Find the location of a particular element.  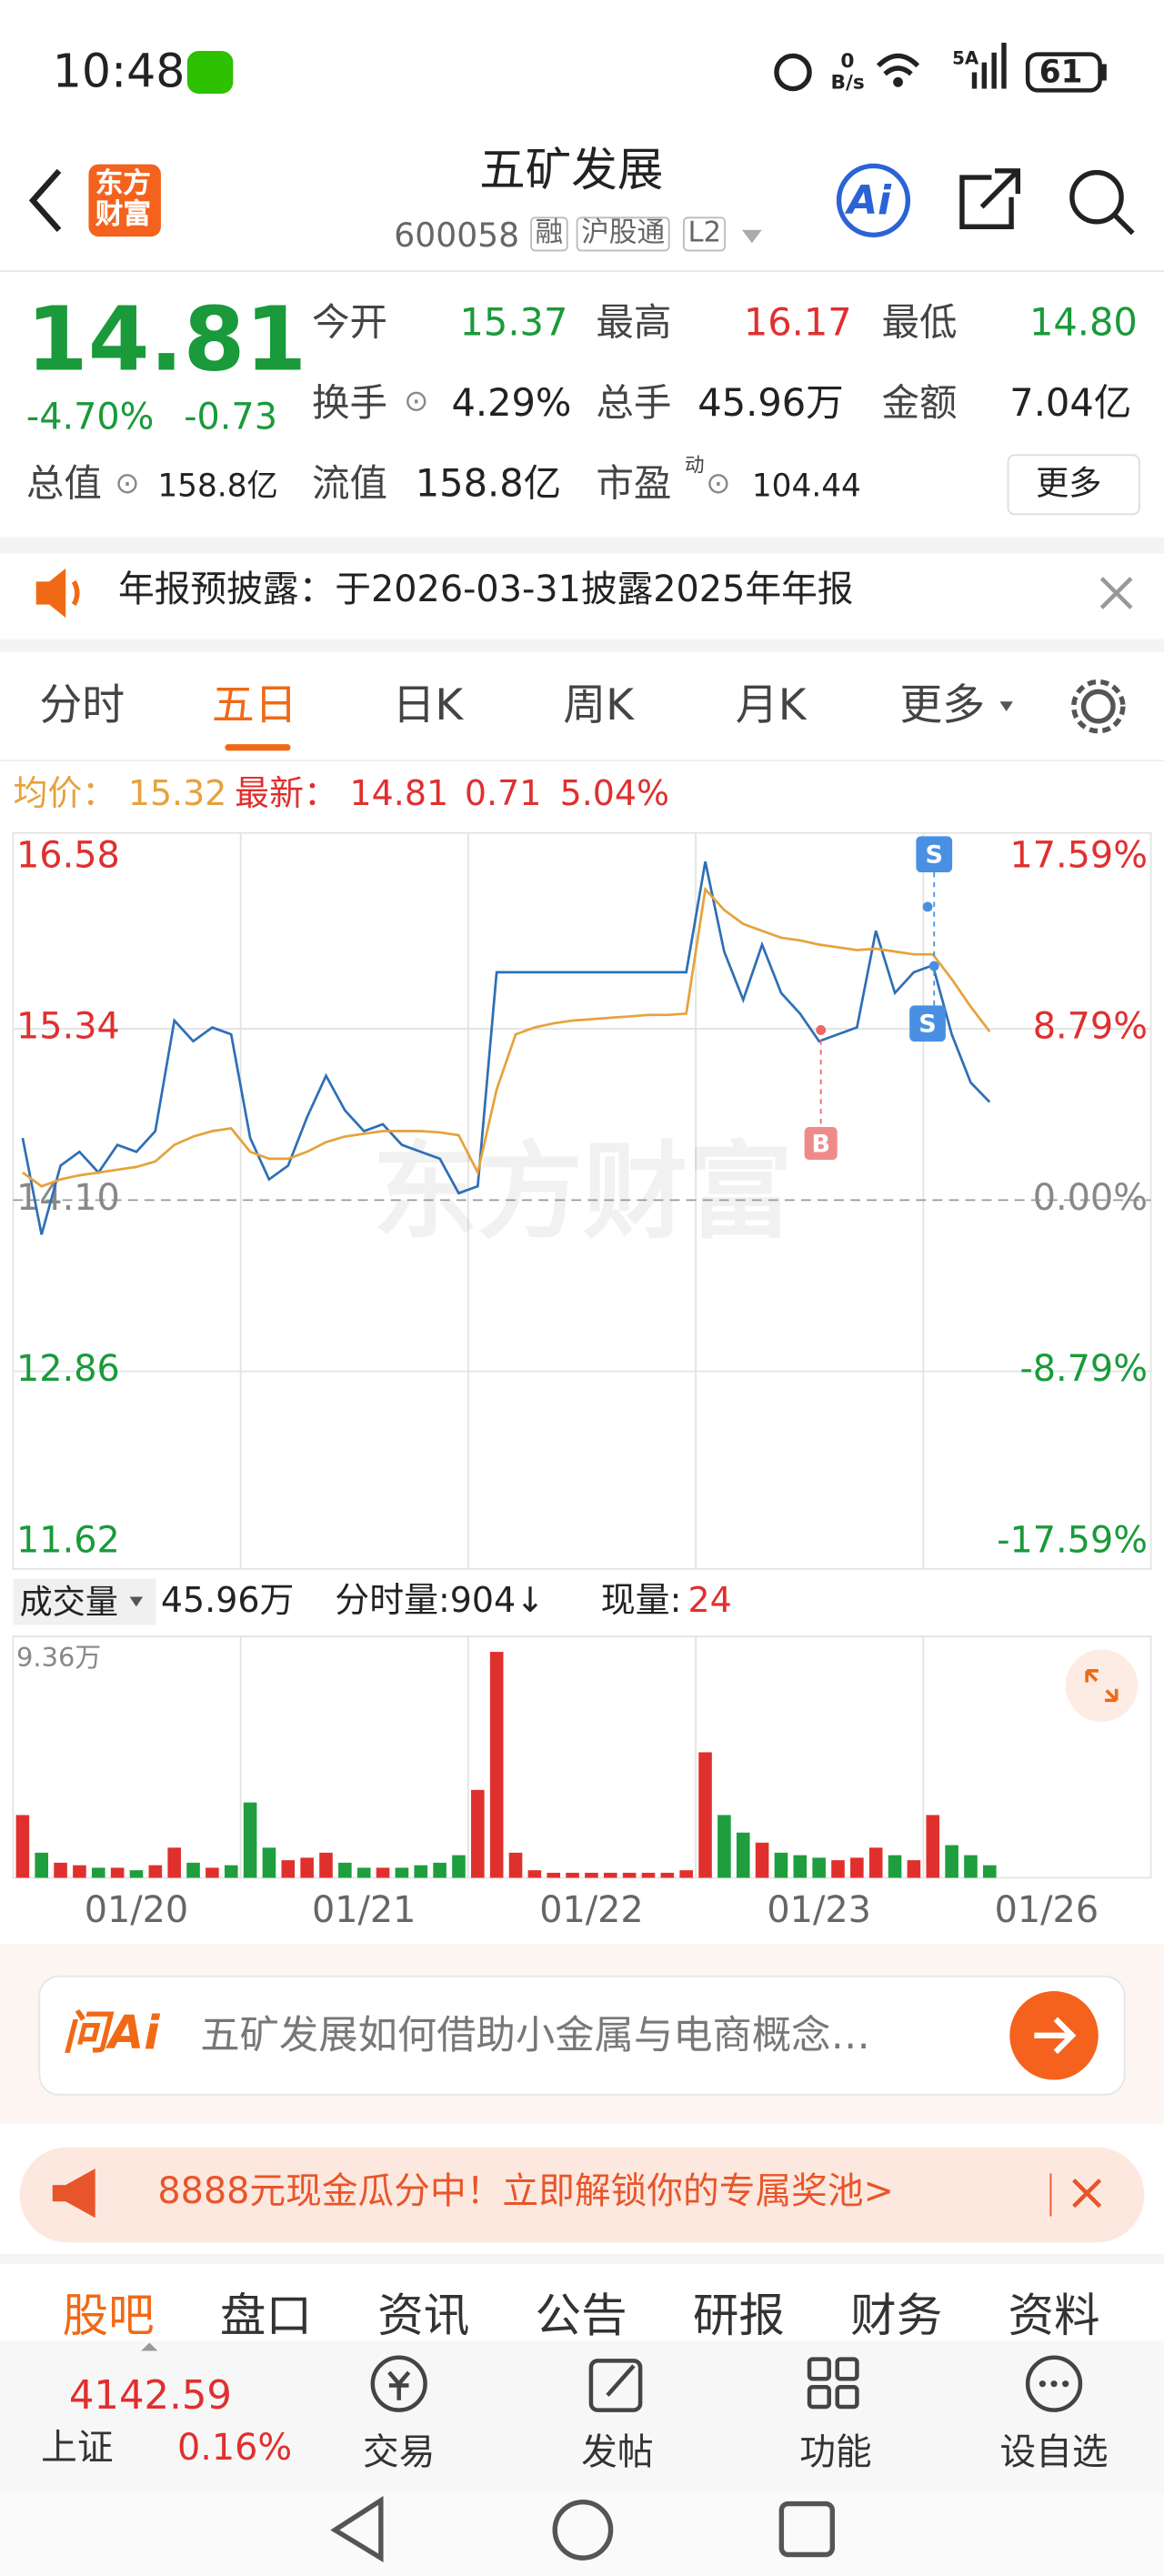

net-unit: B/s is located at coordinates (848, 82).